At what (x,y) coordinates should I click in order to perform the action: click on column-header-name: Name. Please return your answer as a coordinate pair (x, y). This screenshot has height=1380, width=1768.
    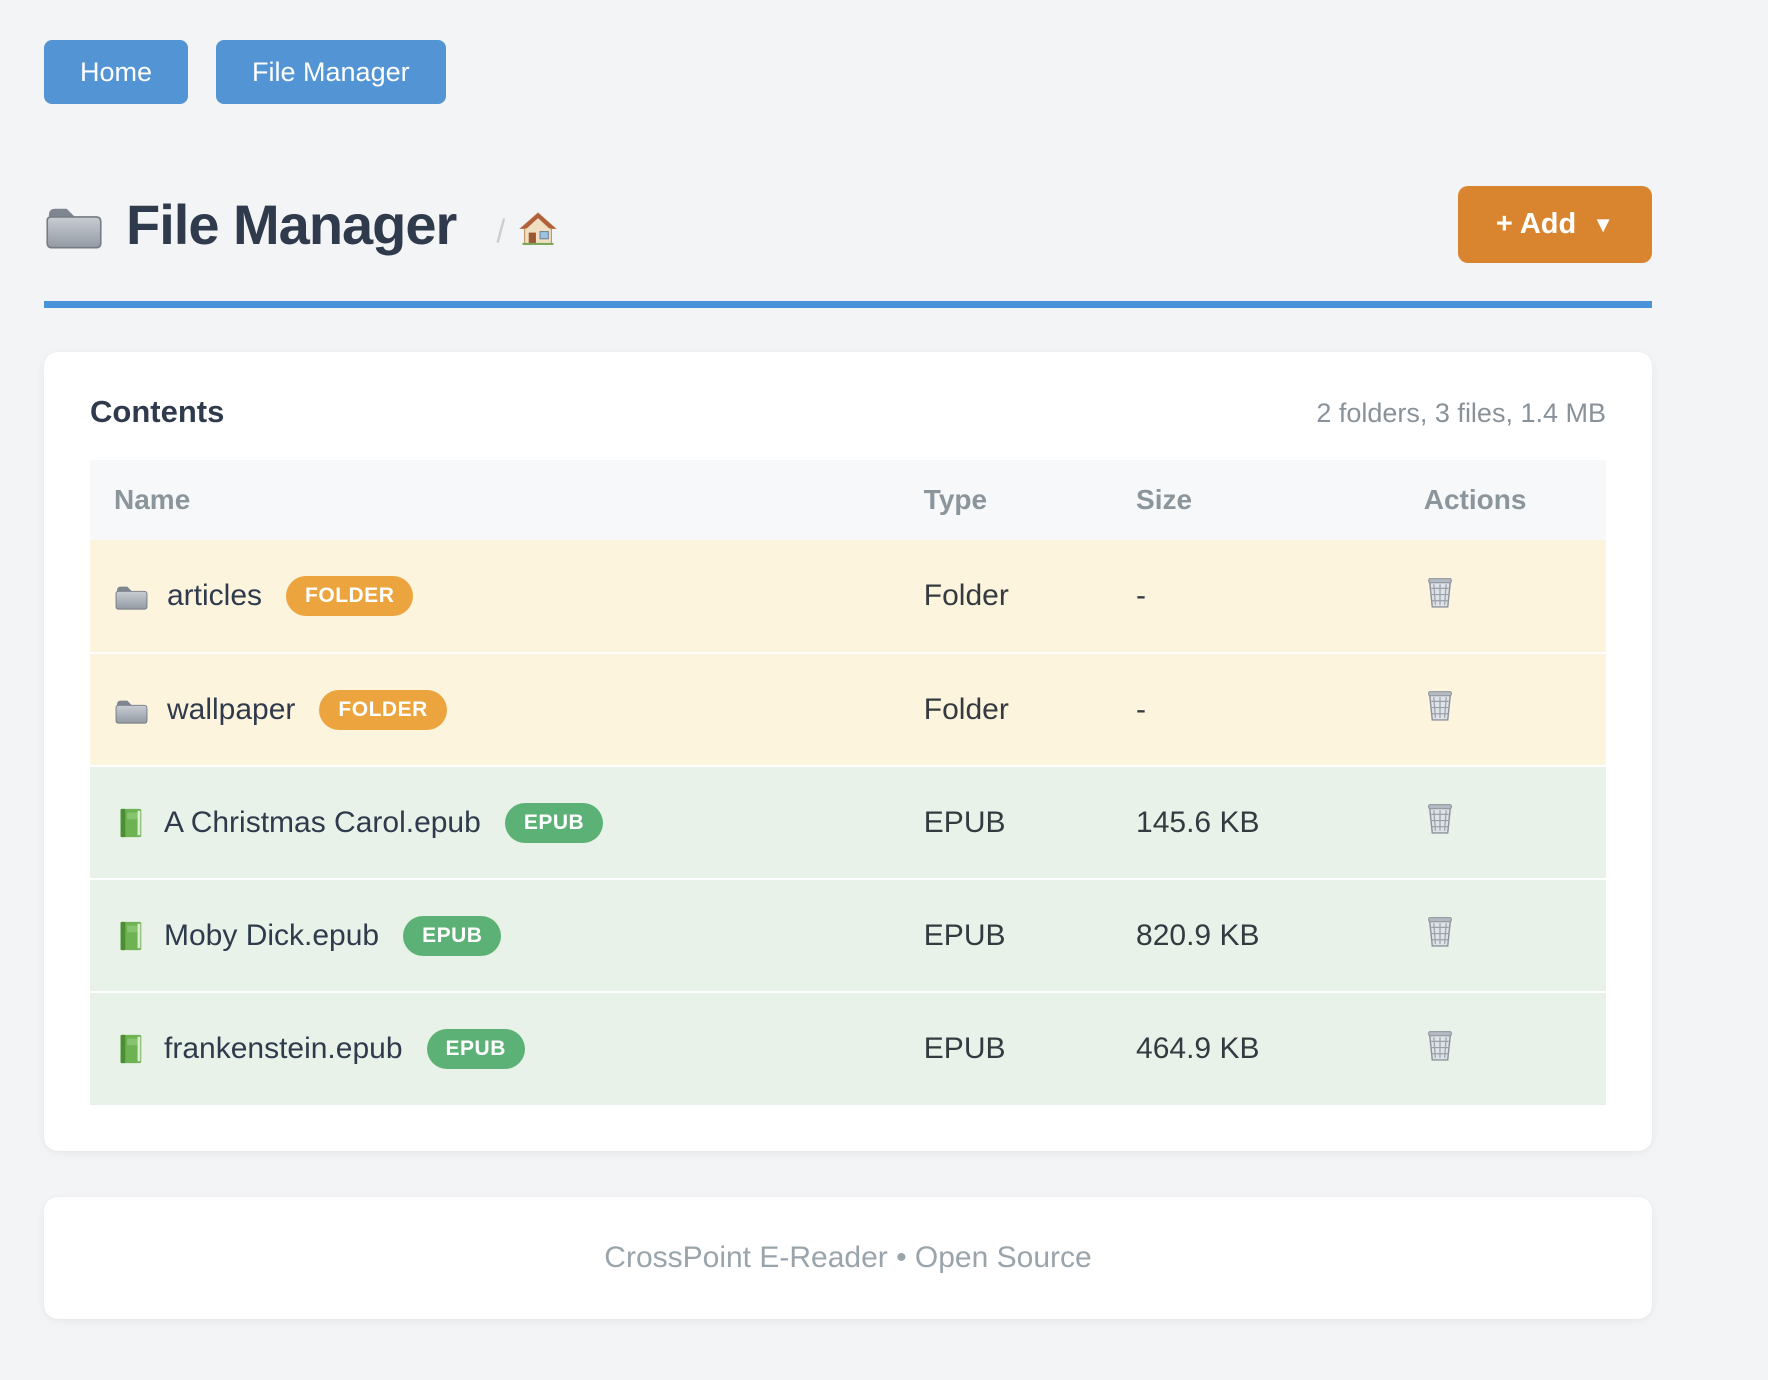
    Looking at the image, I should click on (507, 500).